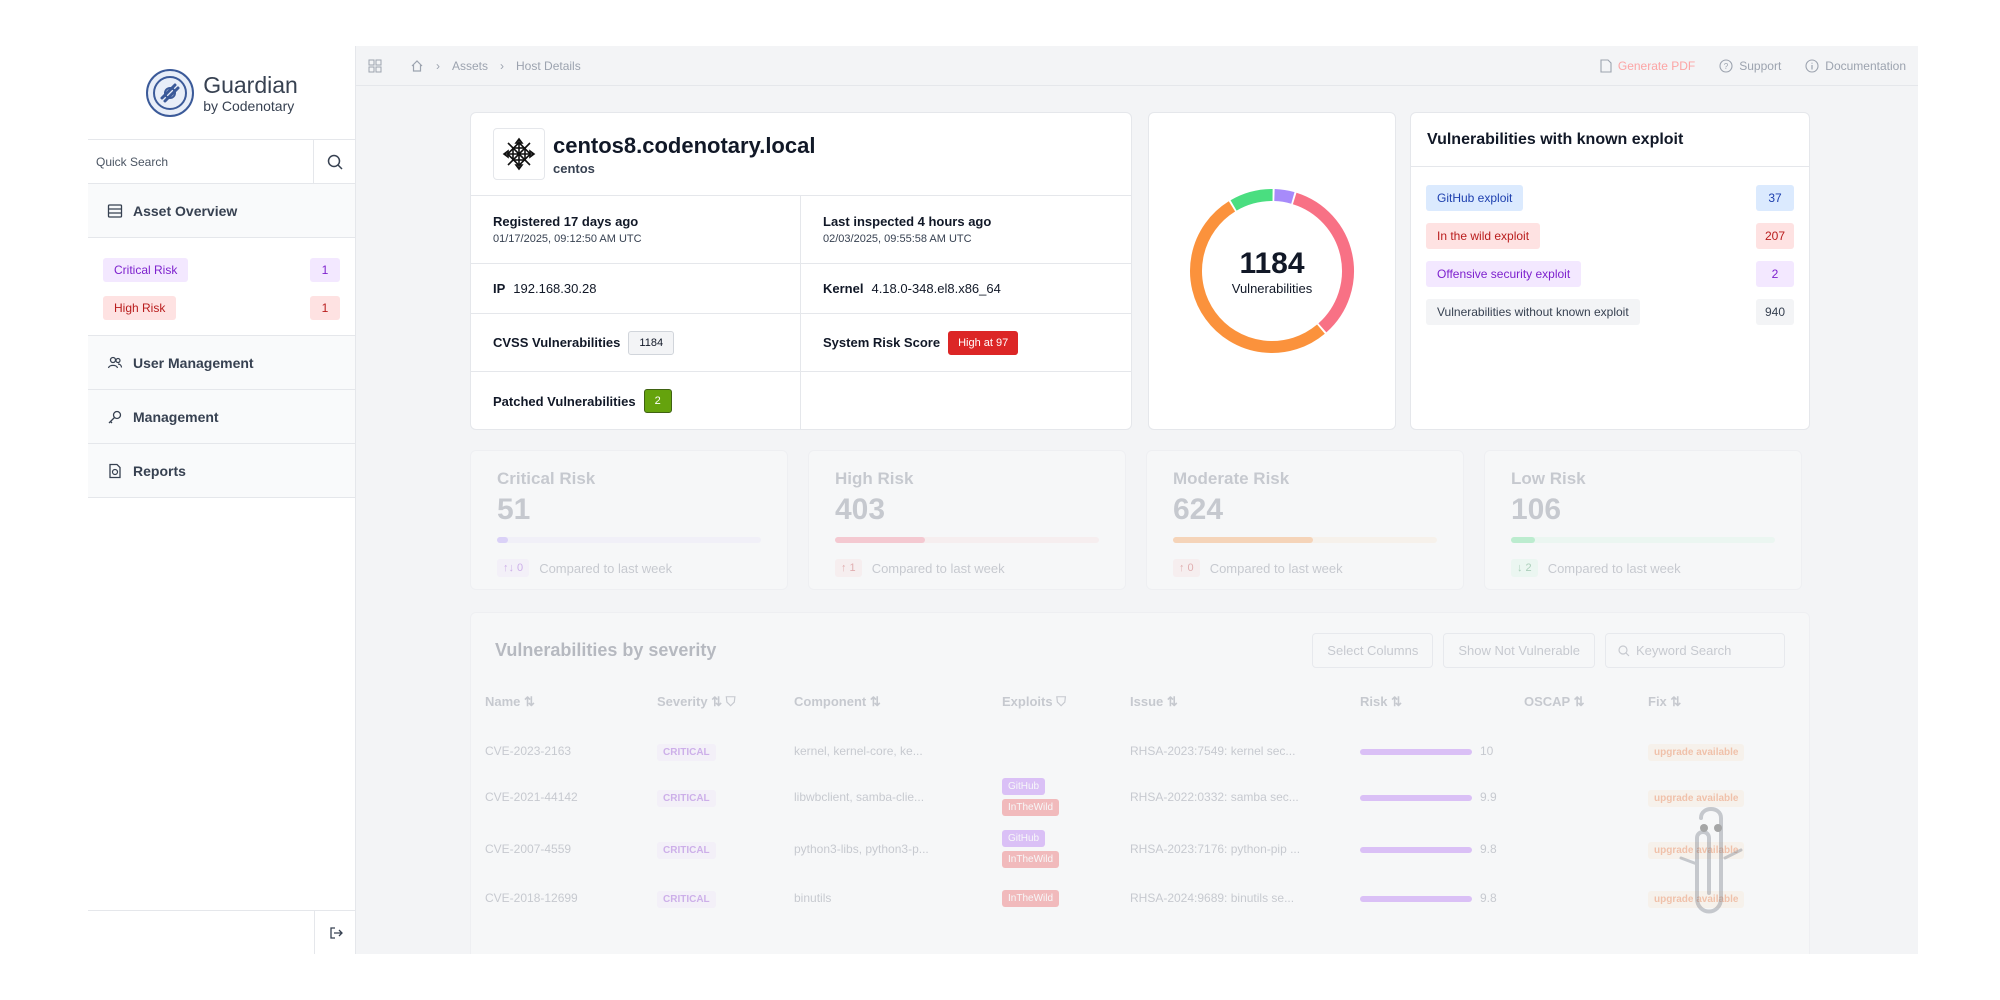 The width and height of the screenshot is (2000, 1000). Describe the element at coordinates (510, 701) in the screenshot. I see `column-header-name: Name ⇅` at that location.